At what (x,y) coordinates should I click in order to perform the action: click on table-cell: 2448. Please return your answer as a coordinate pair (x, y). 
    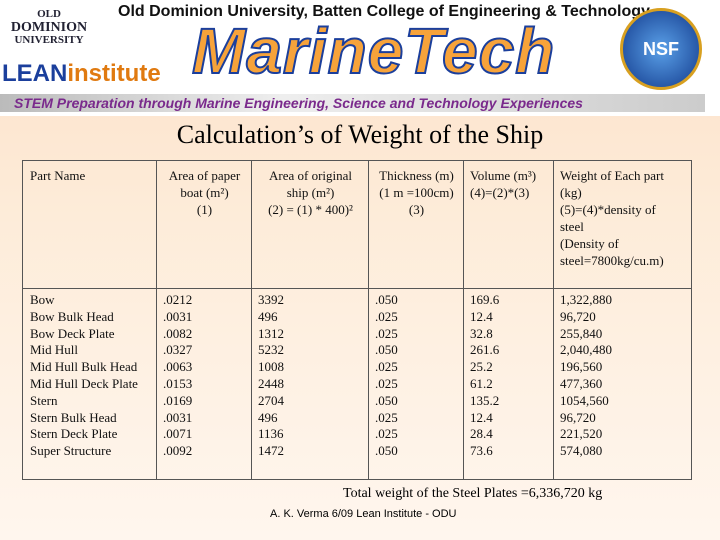
    Looking at the image, I should click on (271, 383).